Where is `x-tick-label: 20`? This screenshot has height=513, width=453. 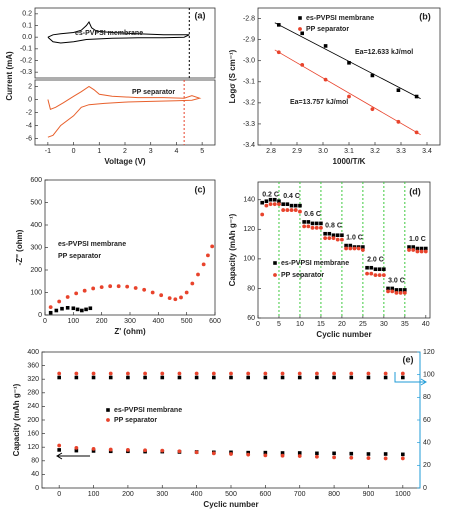
x-tick-label: 20 is located at coordinates (342, 324).